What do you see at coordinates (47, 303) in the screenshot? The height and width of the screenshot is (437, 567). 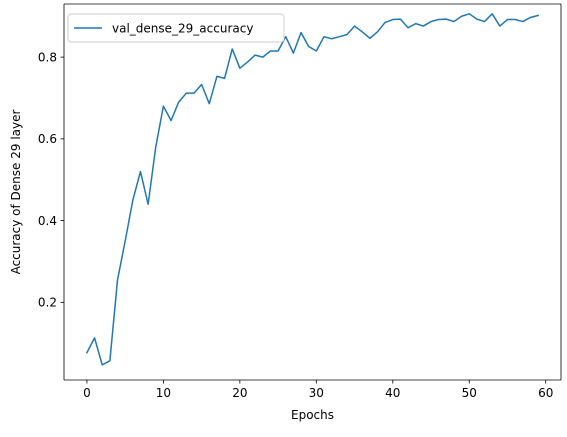 I see `y-tick-label: 0.2` at bounding box center [47, 303].